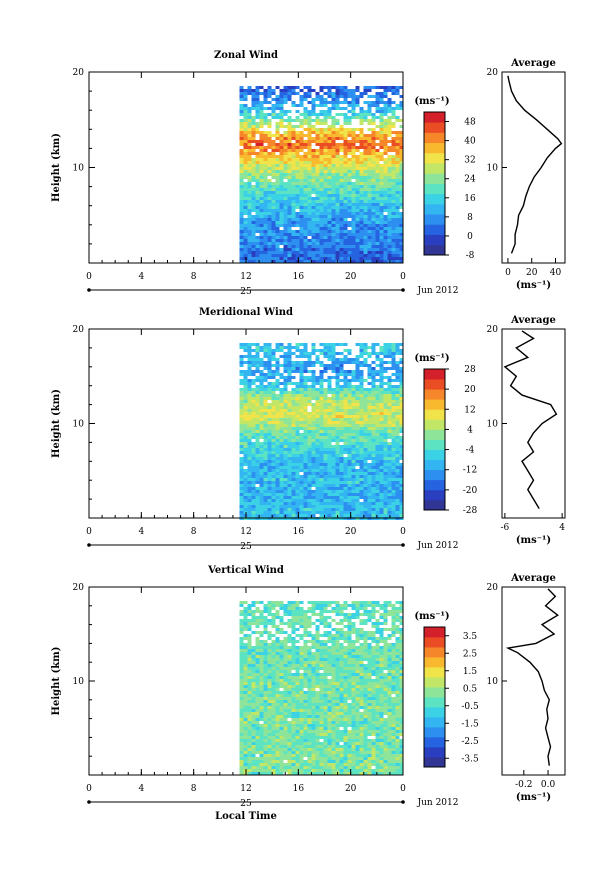 The height and width of the screenshot is (873, 616). Describe the element at coordinates (194, 532) in the screenshot. I see `x-tick-label: 8` at that location.